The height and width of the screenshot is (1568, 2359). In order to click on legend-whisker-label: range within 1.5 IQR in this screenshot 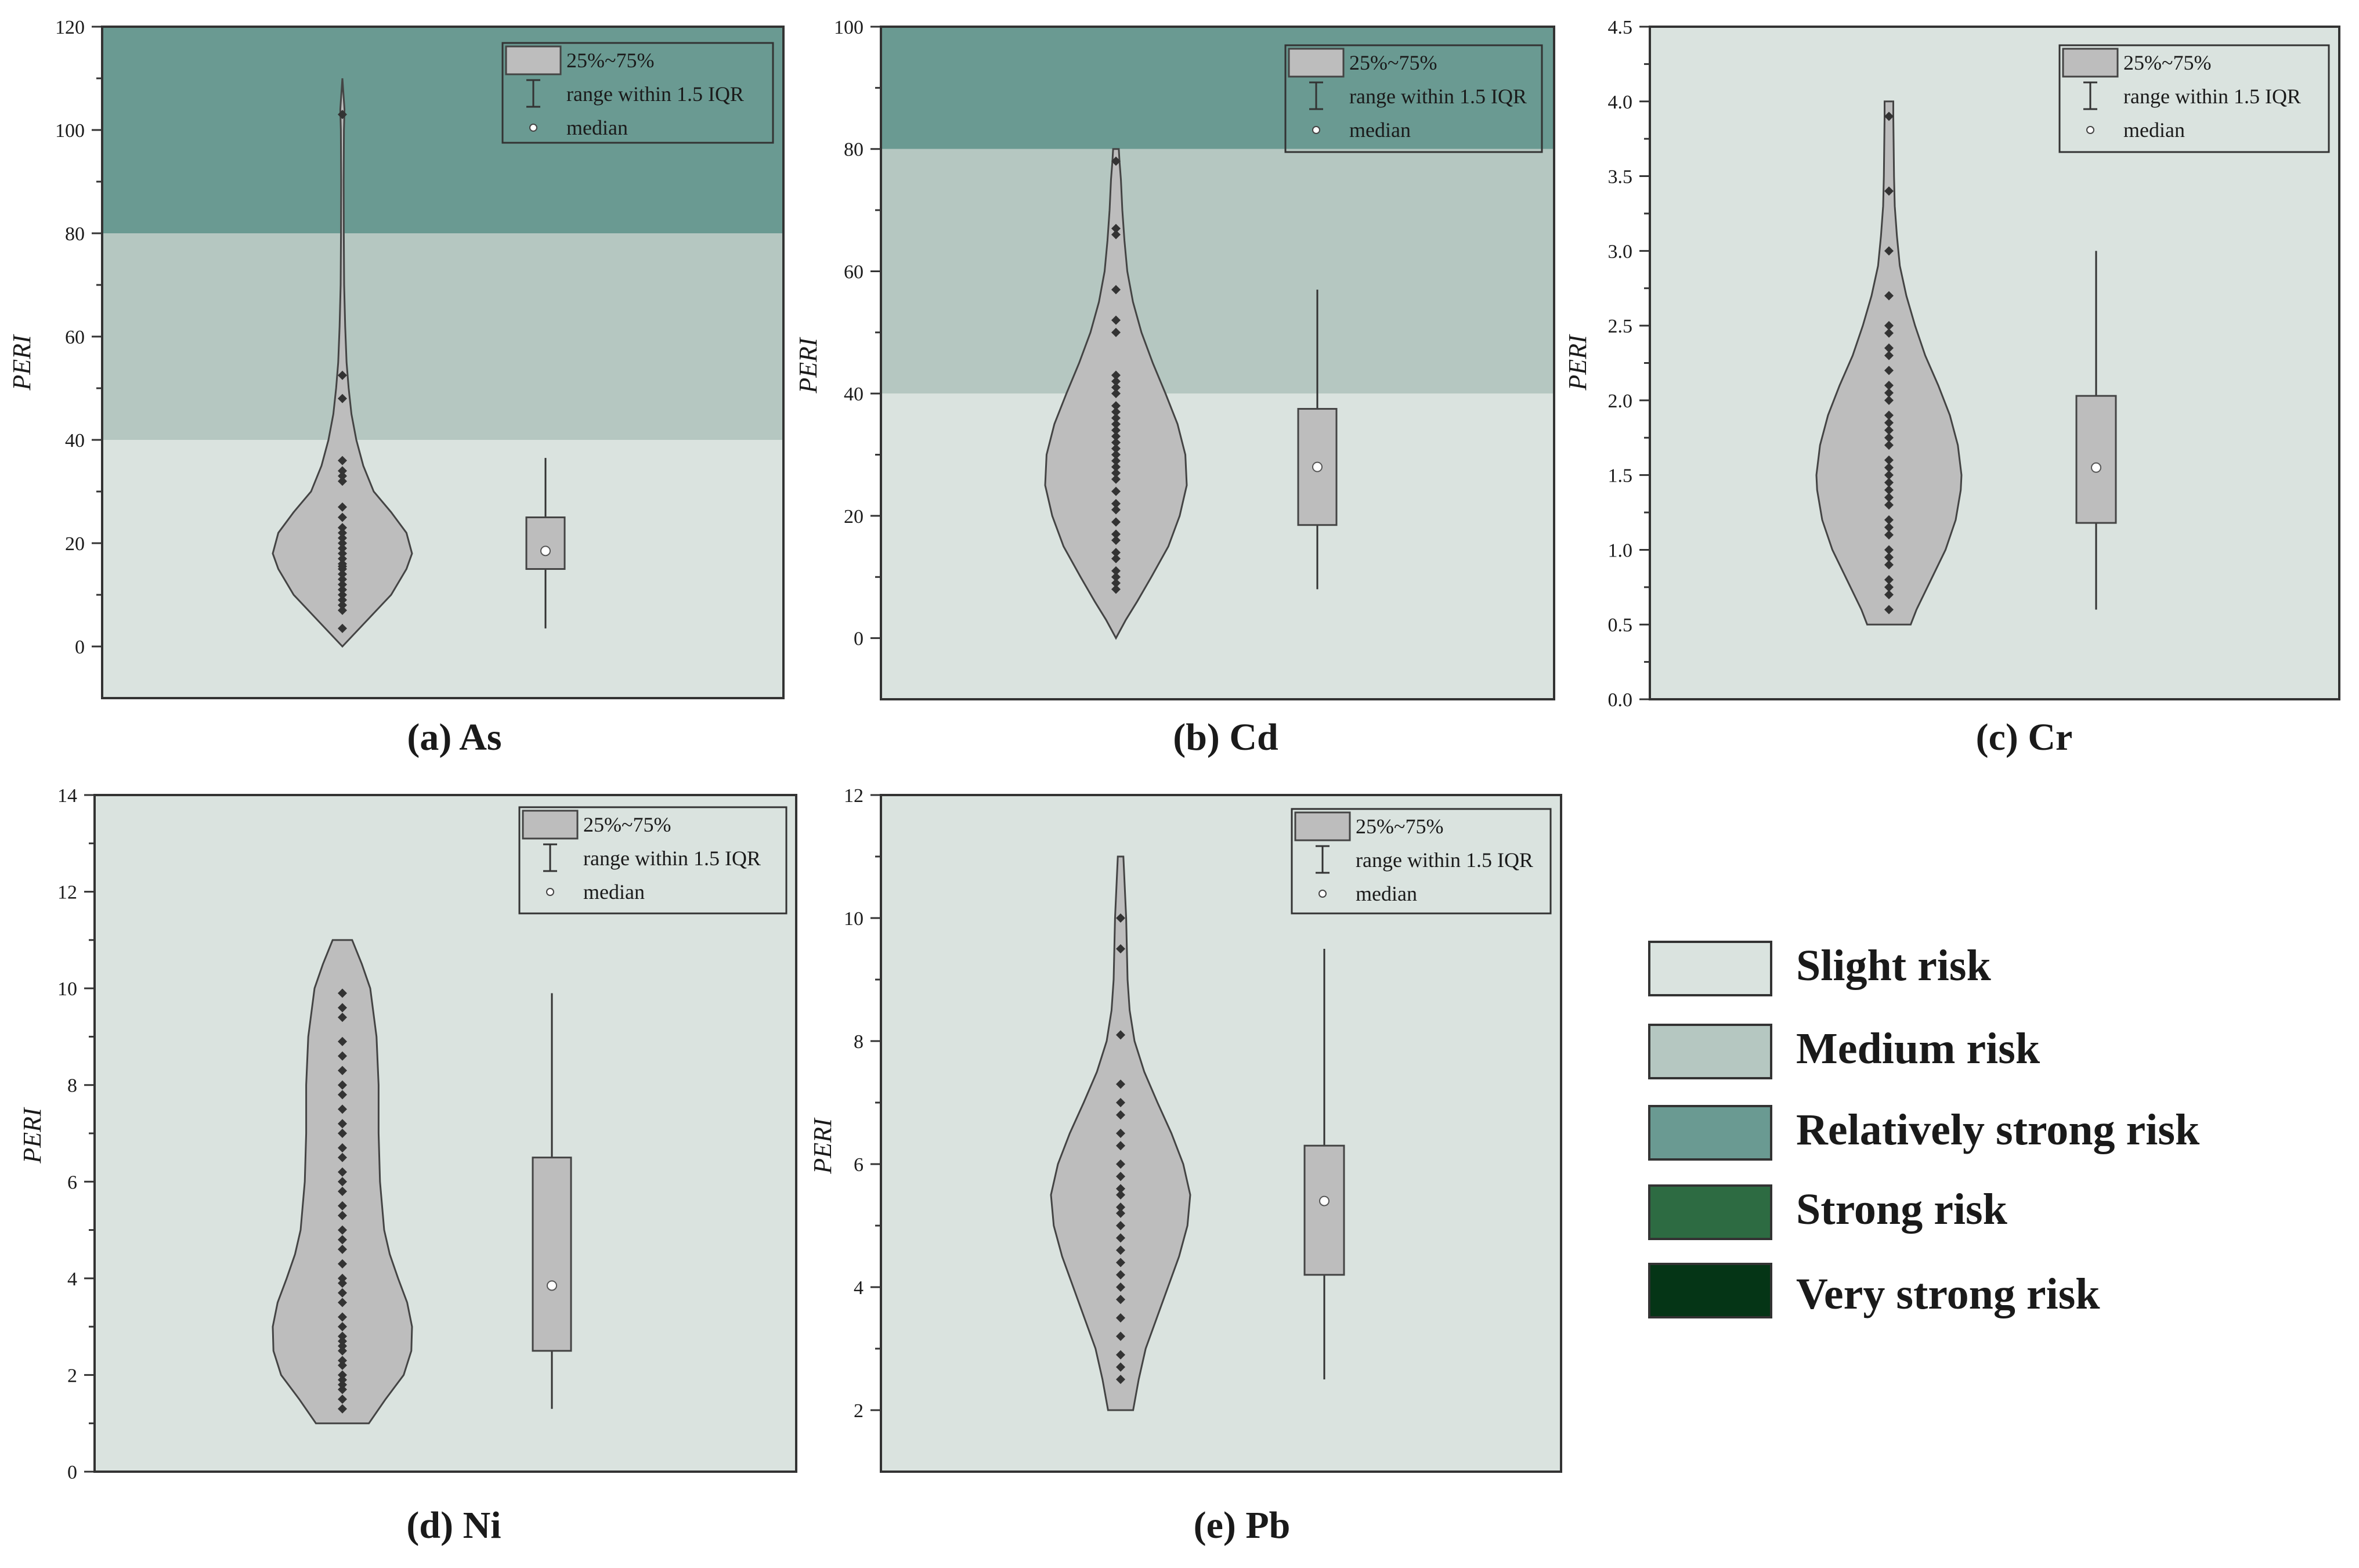, I will do `click(1444, 860)`.